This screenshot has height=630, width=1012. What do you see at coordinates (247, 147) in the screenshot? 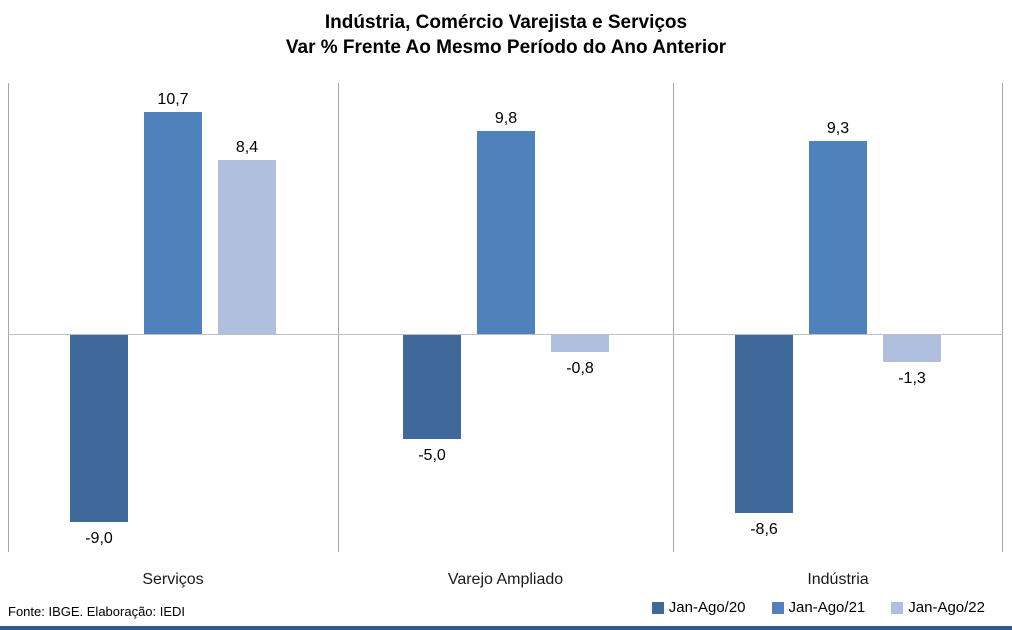
I see `bar-value-label: 8,4` at bounding box center [247, 147].